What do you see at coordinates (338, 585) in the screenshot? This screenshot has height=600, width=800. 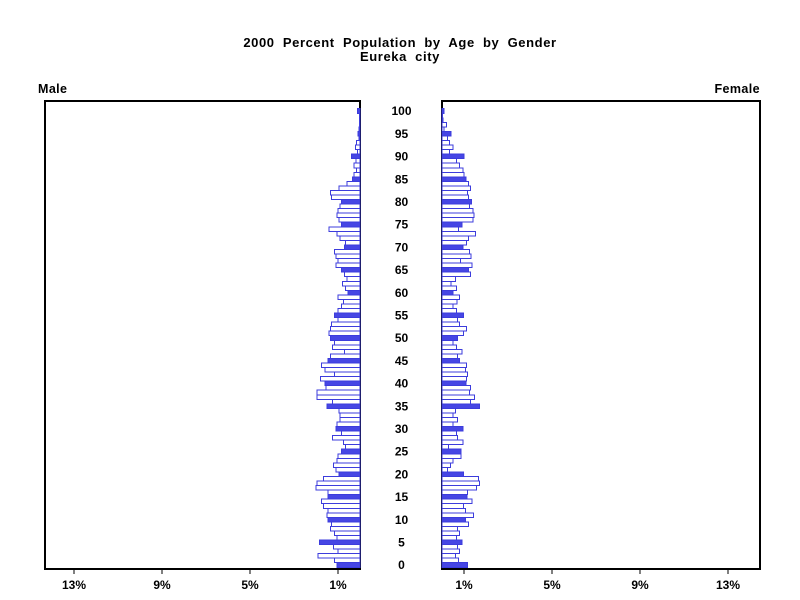 I see `male-x-tick-label-1: 1%` at bounding box center [338, 585].